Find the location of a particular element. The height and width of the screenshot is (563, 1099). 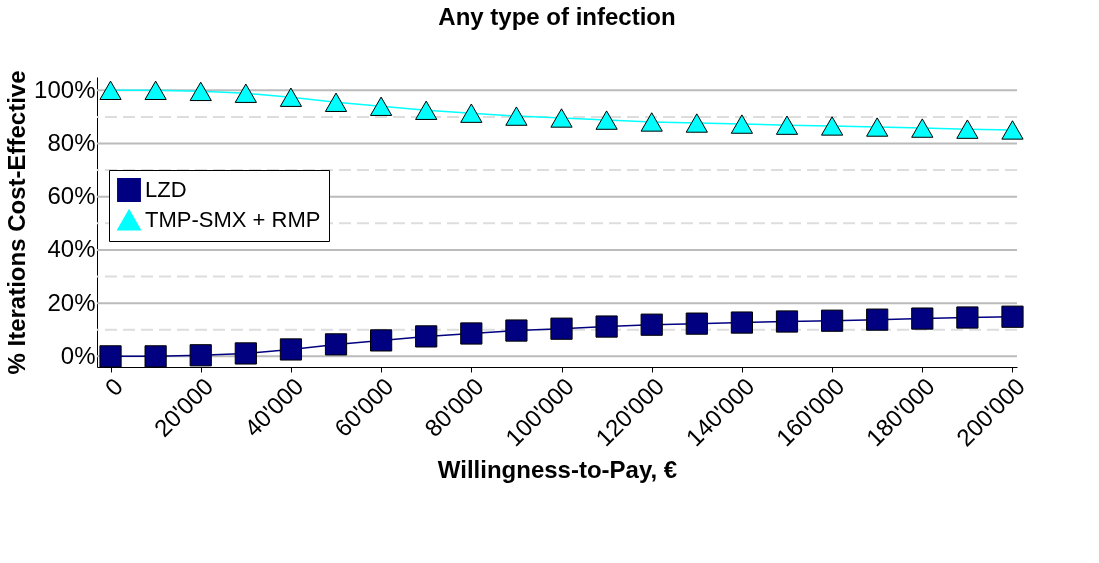

y-tick-label: 60% is located at coordinates (71, 196).